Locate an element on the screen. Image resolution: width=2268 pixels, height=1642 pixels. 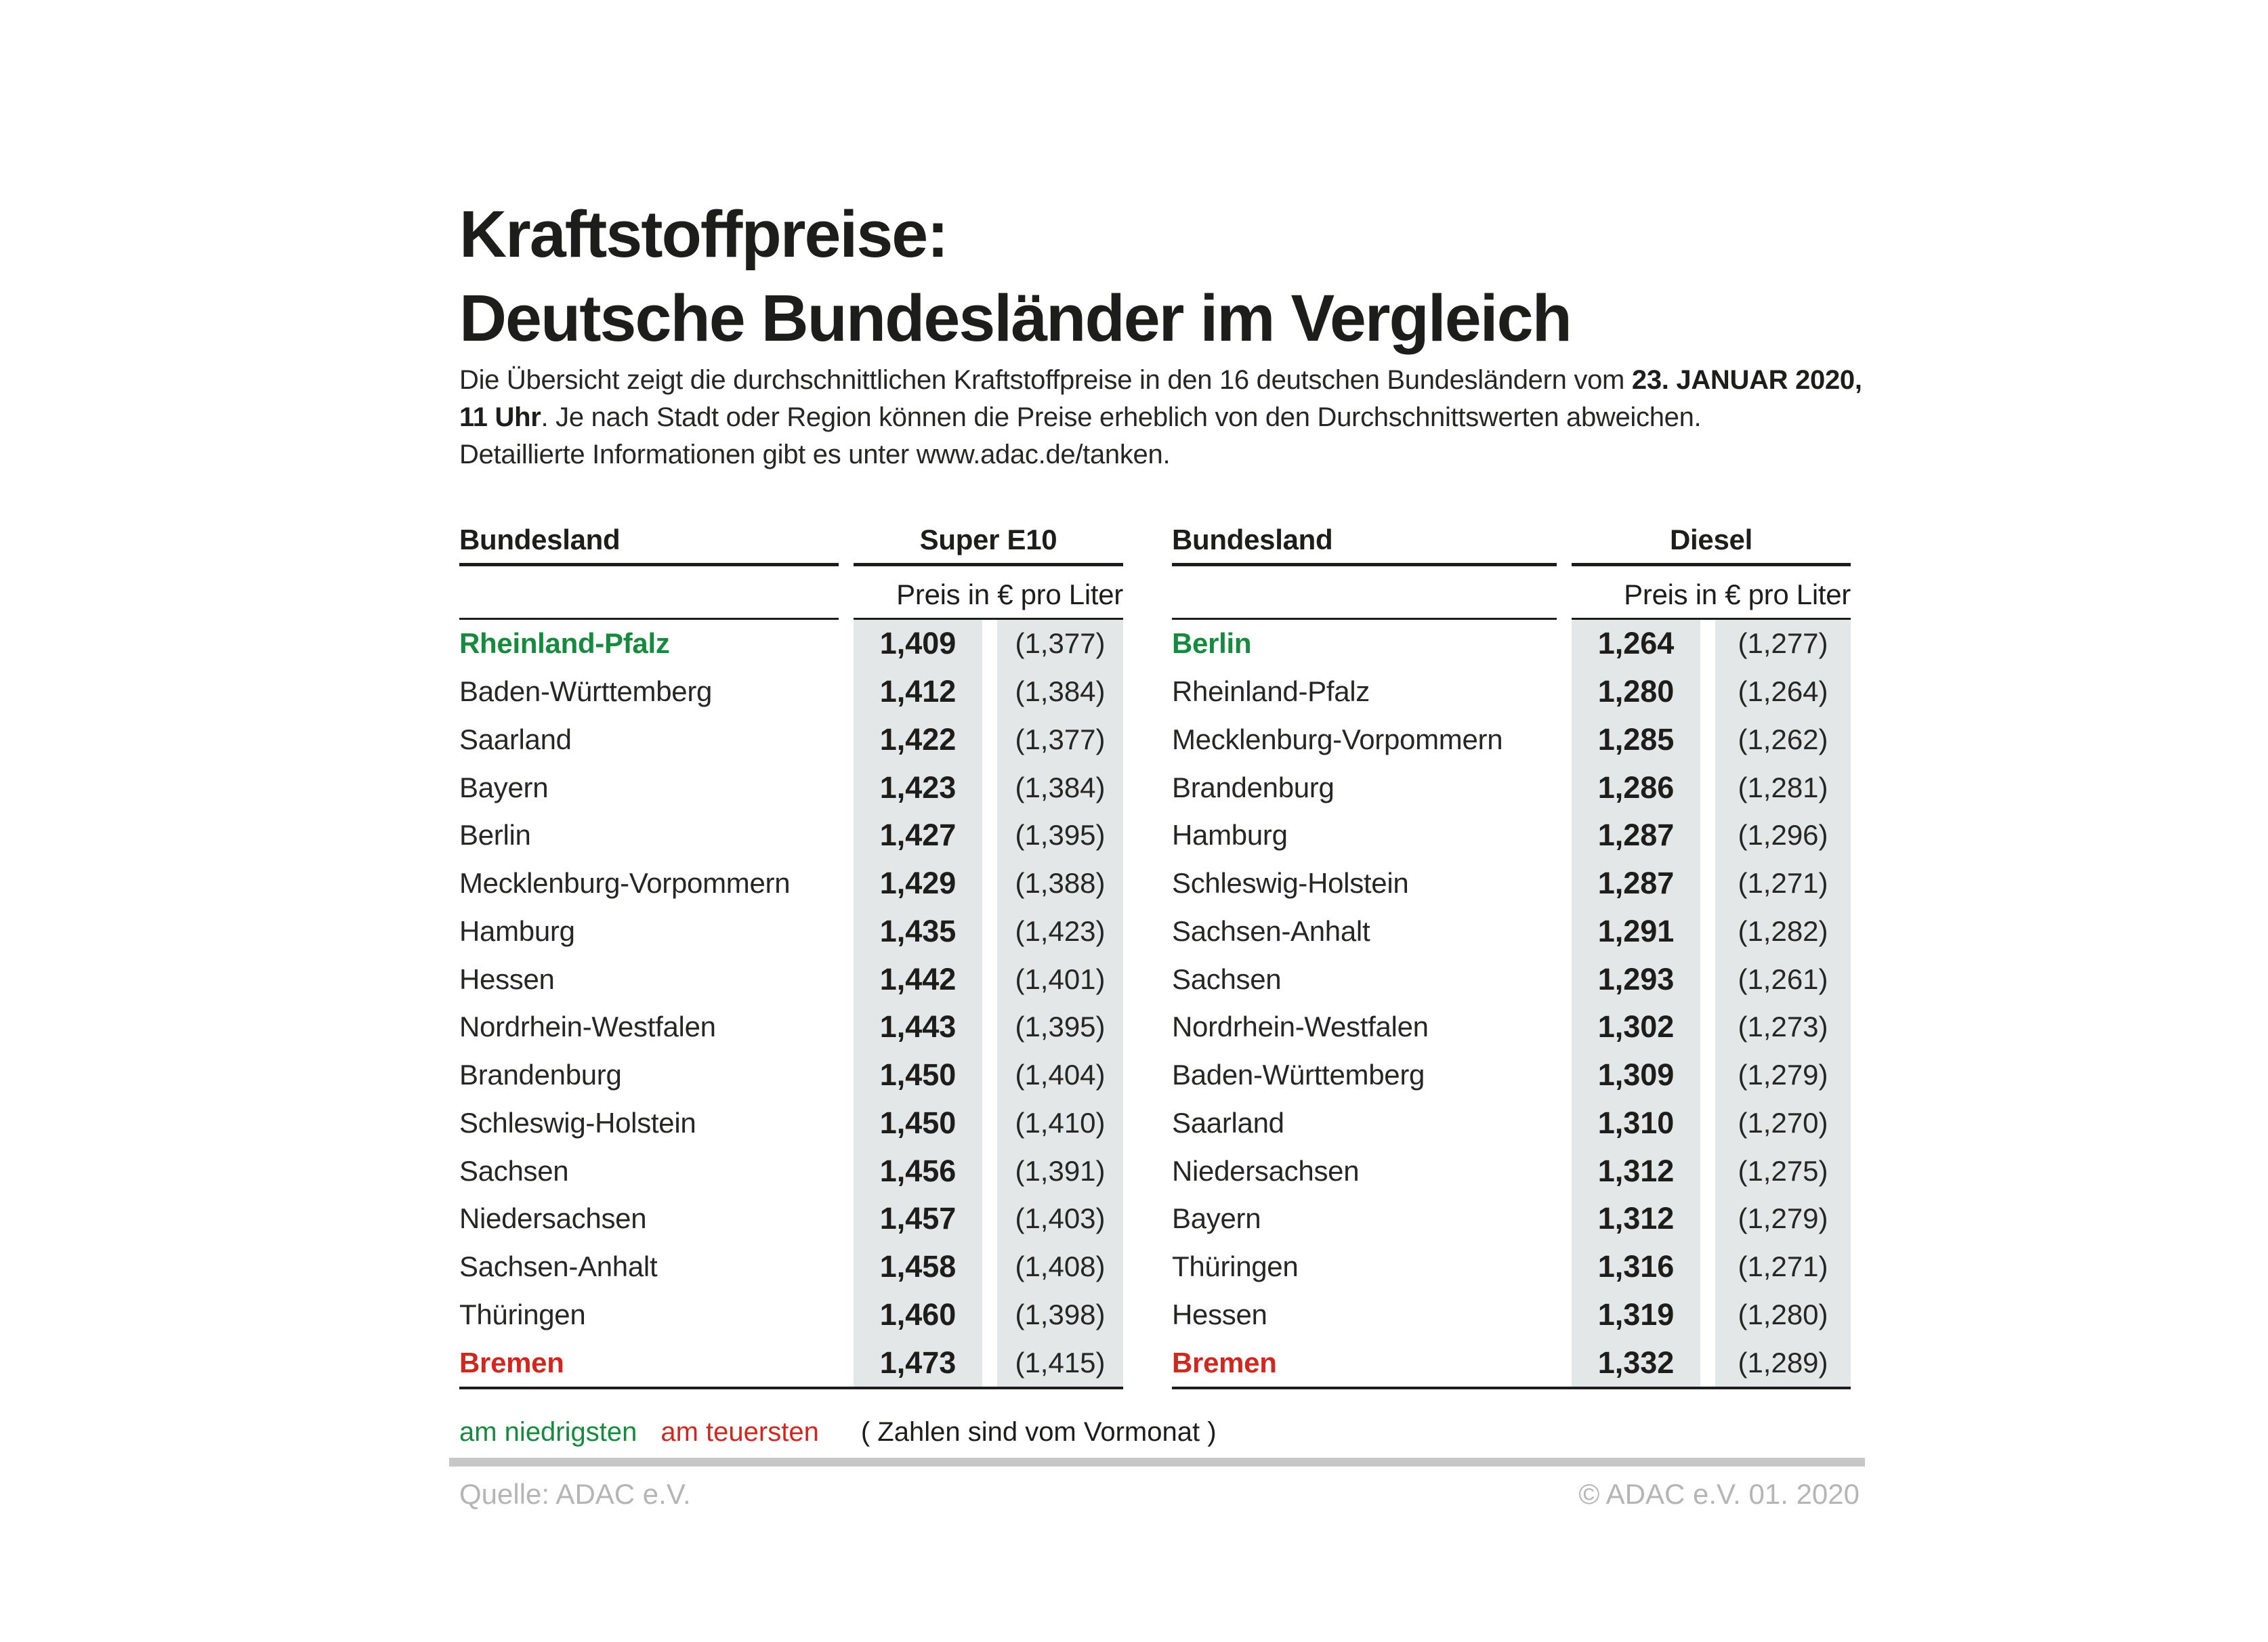
legend-lowest: am niedrigsten is located at coordinates (548, 1432).